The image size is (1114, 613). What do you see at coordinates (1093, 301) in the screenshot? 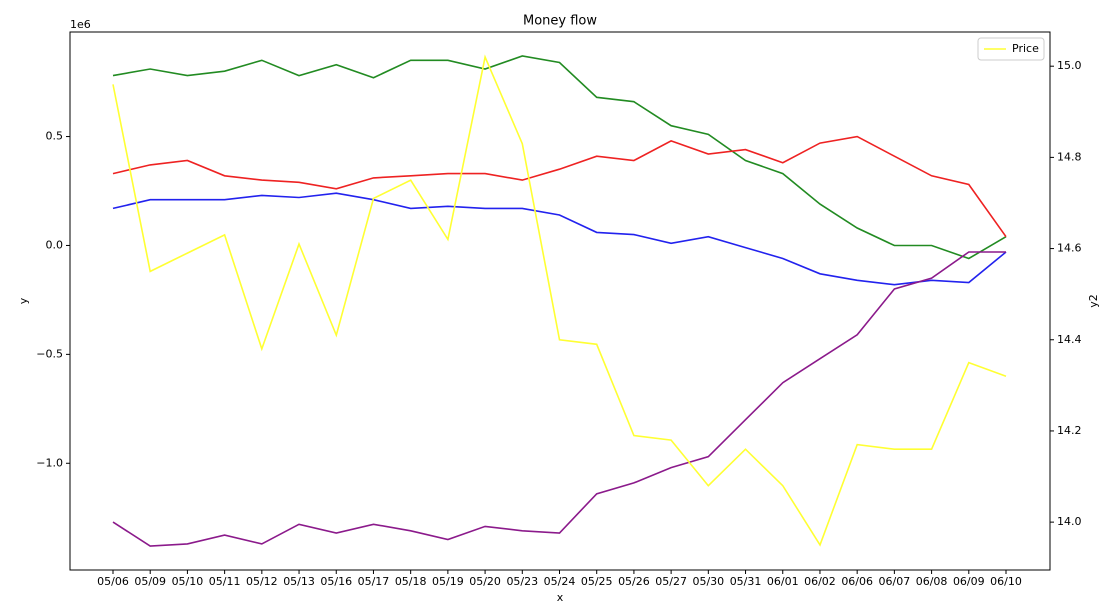
I see `y2-axis-label: y2` at bounding box center [1093, 301].